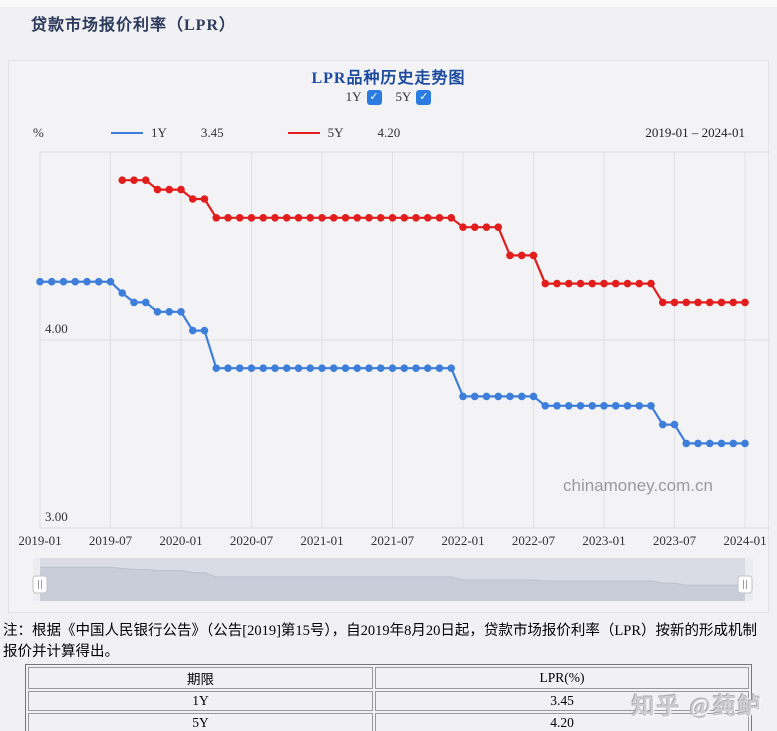  I want to click on series-toggle-row: 1Y ✓ 5Y ✓, so click(388, 97).